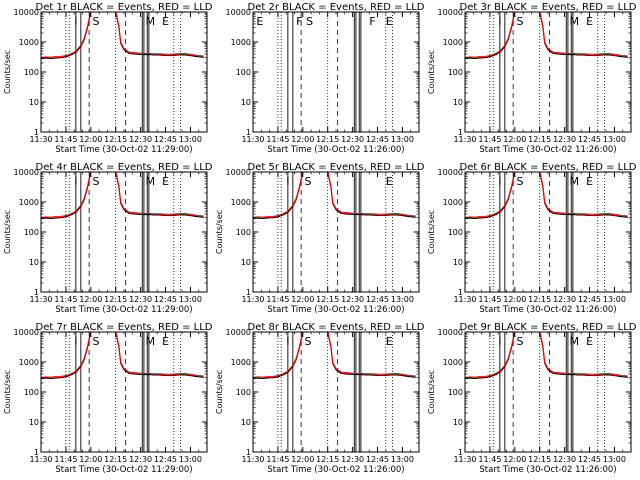  Describe the element at coordinates (123, 310) in the screenshot. I see `x-axis-label: Start Time (30-Oct-02 11:29:00)` at that location.